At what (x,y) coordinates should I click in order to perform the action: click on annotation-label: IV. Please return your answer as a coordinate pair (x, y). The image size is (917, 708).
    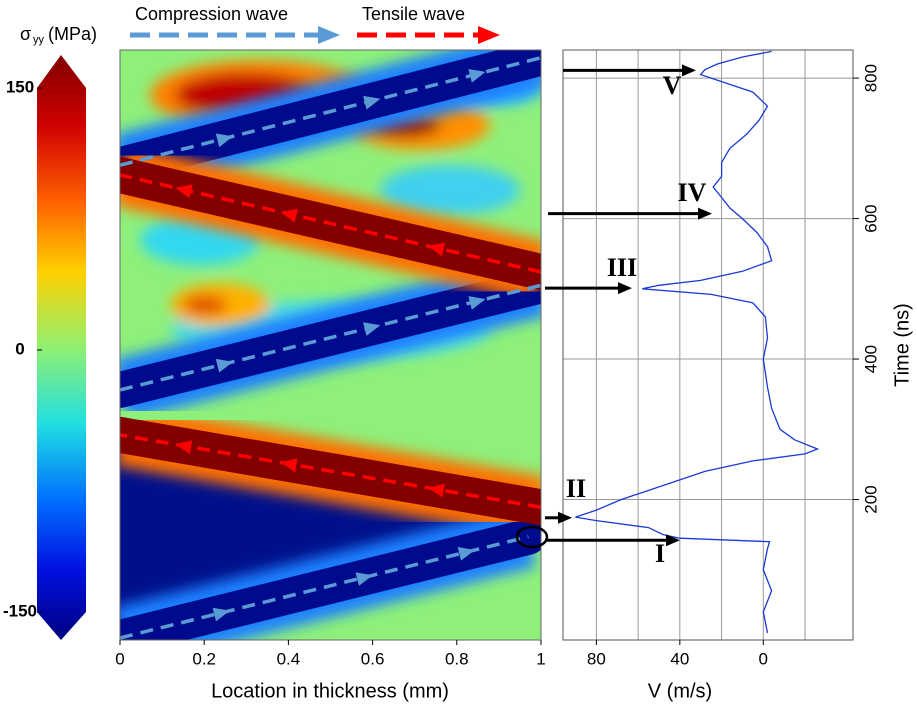
    Looking at the image, I should click on (692, 192).